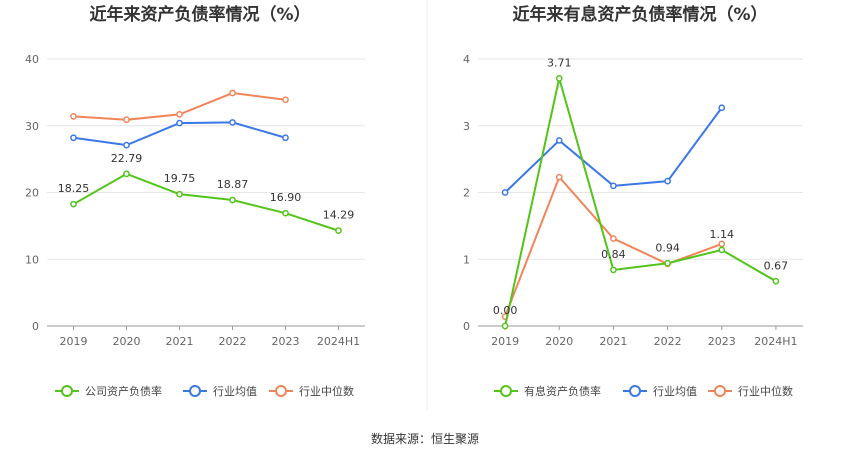 The image size is (850, 459). I want to click on data-label: 16.90, so click(286, 197).